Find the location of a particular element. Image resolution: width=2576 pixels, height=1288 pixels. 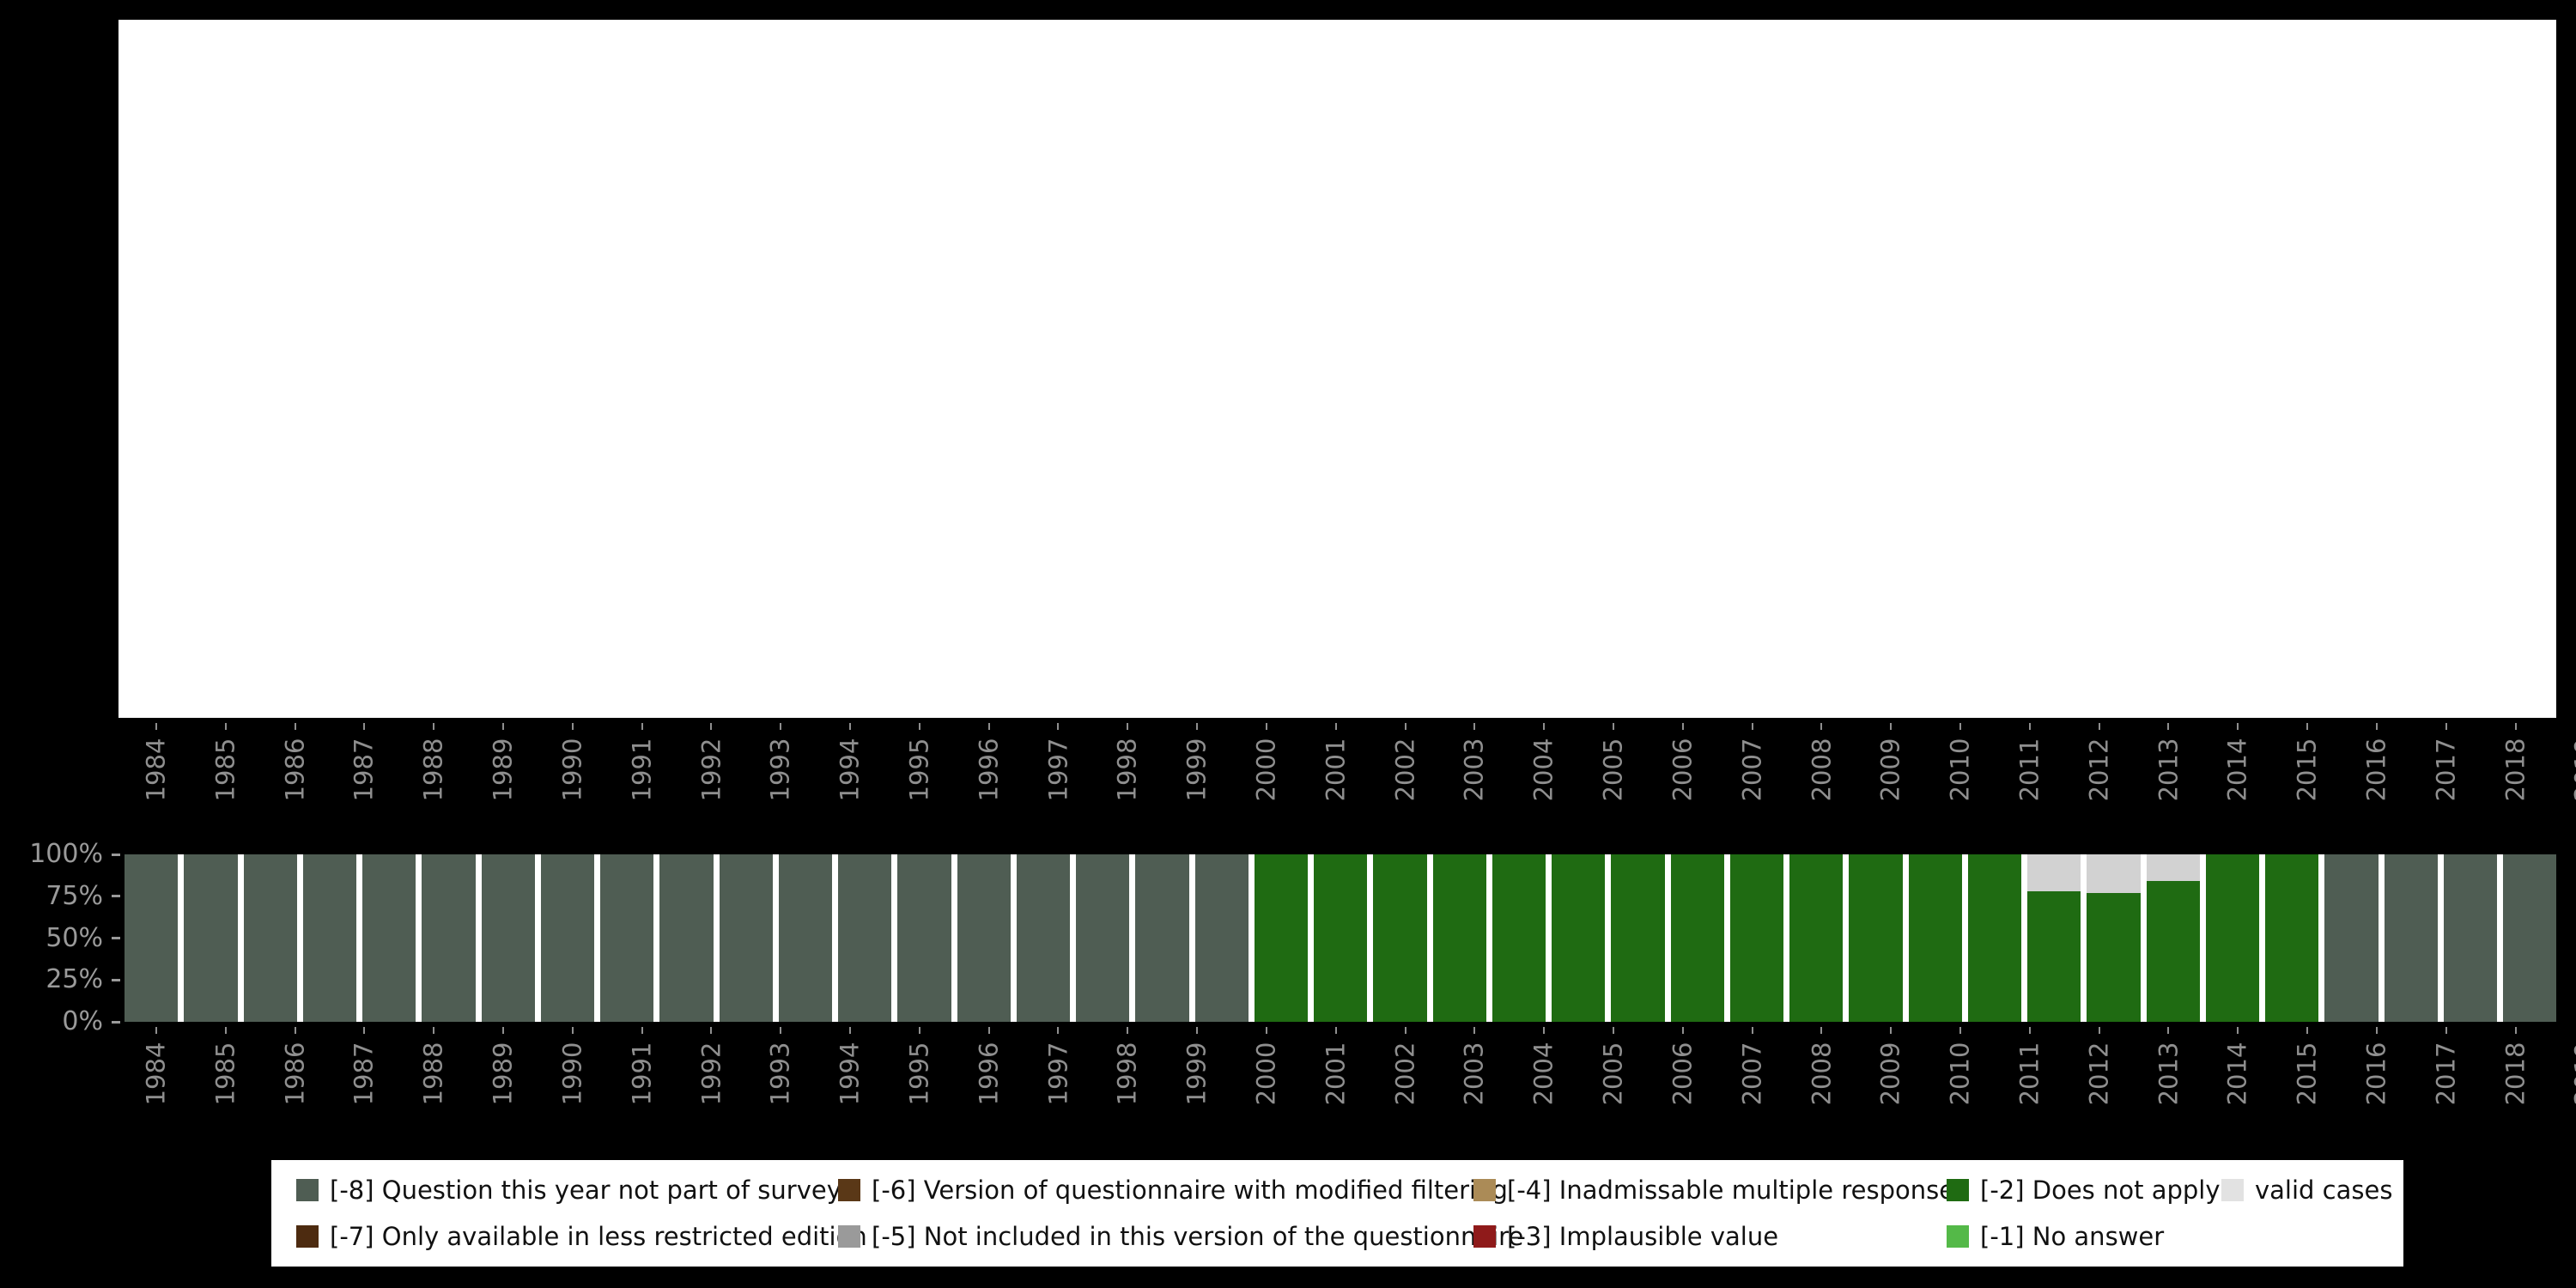

x-axis-slot-2006: 2006 is located at coordinates (1683, 1078).